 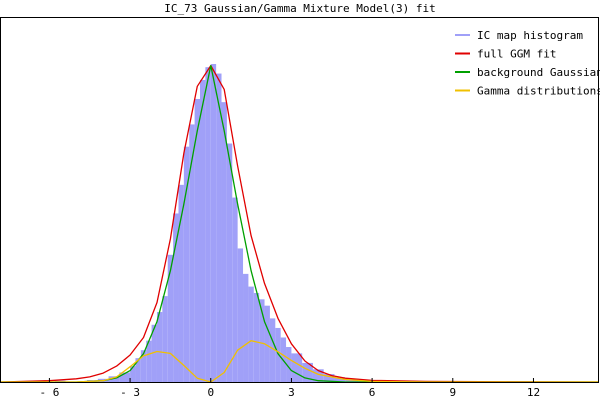 What do you see at coordinates (538, 72) in the screenshot?
I see `legend-label: background Gaussian` at bounding box center [538, 72].